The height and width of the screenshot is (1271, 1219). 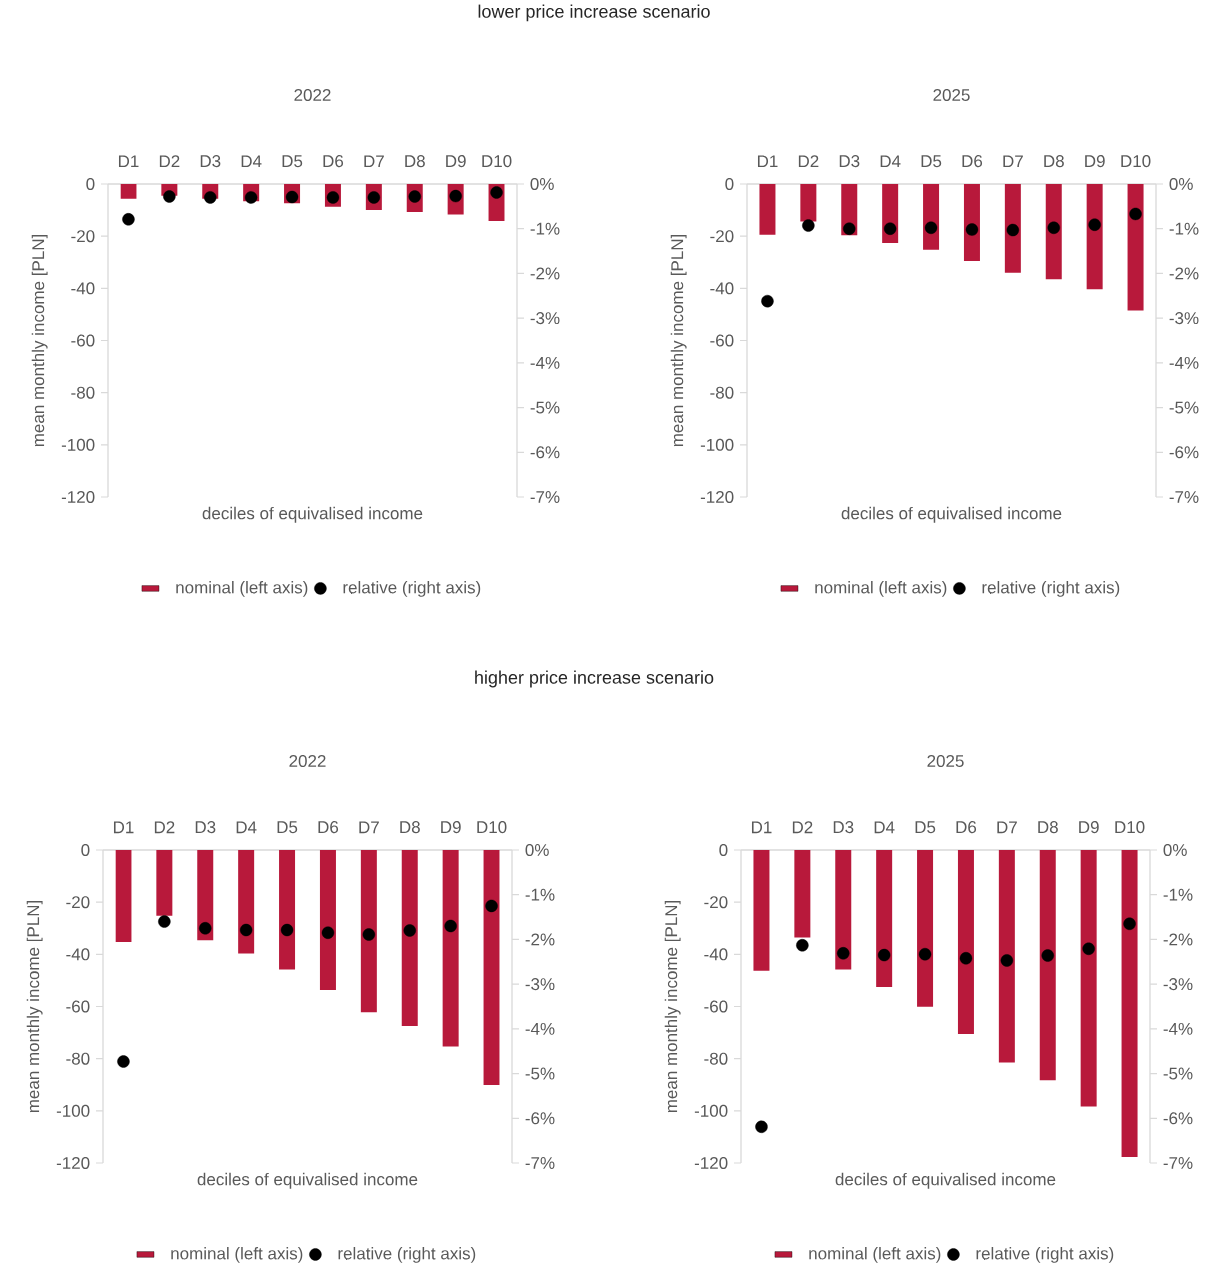 I want to click on y-tick-label: -120, so click(x=711, y=1163).